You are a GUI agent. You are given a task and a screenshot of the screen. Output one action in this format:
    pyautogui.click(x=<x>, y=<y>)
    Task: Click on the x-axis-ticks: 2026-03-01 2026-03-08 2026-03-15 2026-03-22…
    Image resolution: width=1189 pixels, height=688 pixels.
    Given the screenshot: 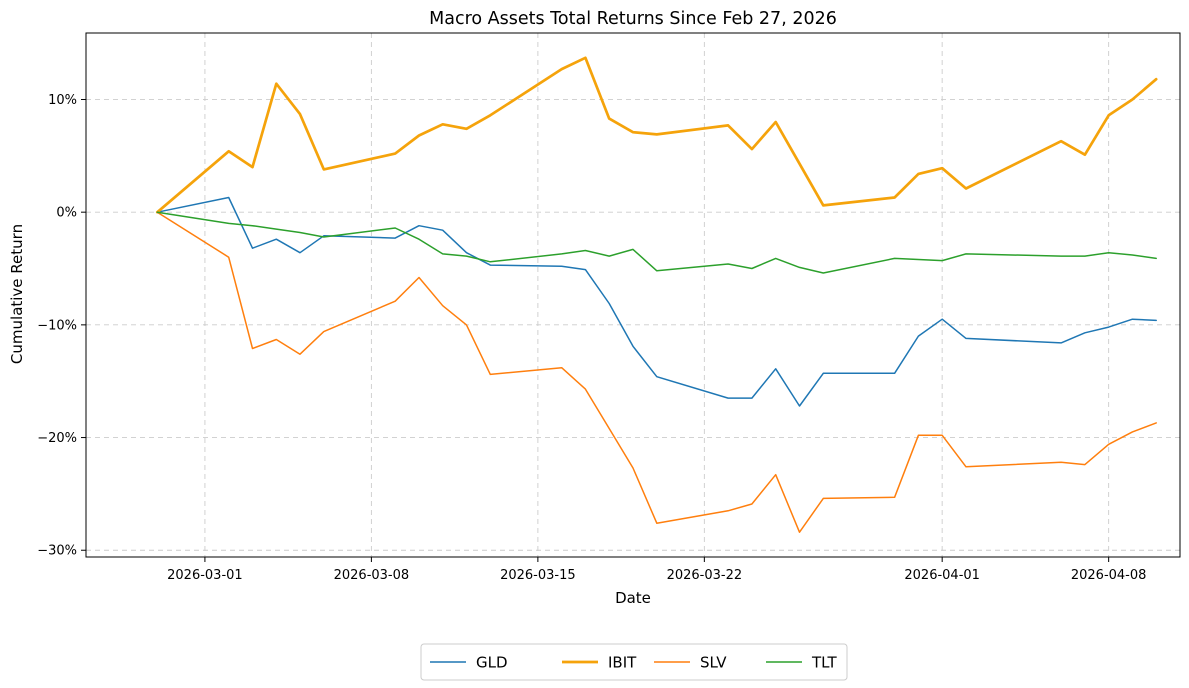 What is the action you would take?
    pyautogui.click(x=656, y=570)
    